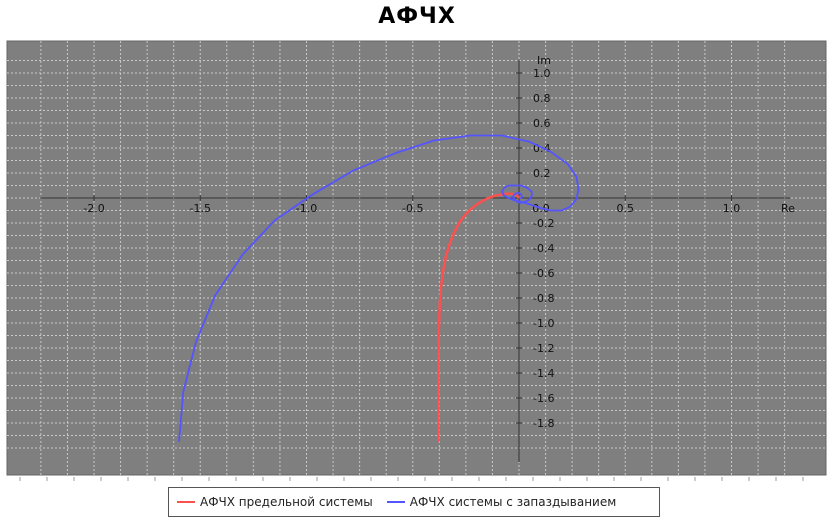  What do you see at coordinates (417, 16) in the screenshot?
I see `chart-title: АФЧХ` at bounding box center [417, 16].